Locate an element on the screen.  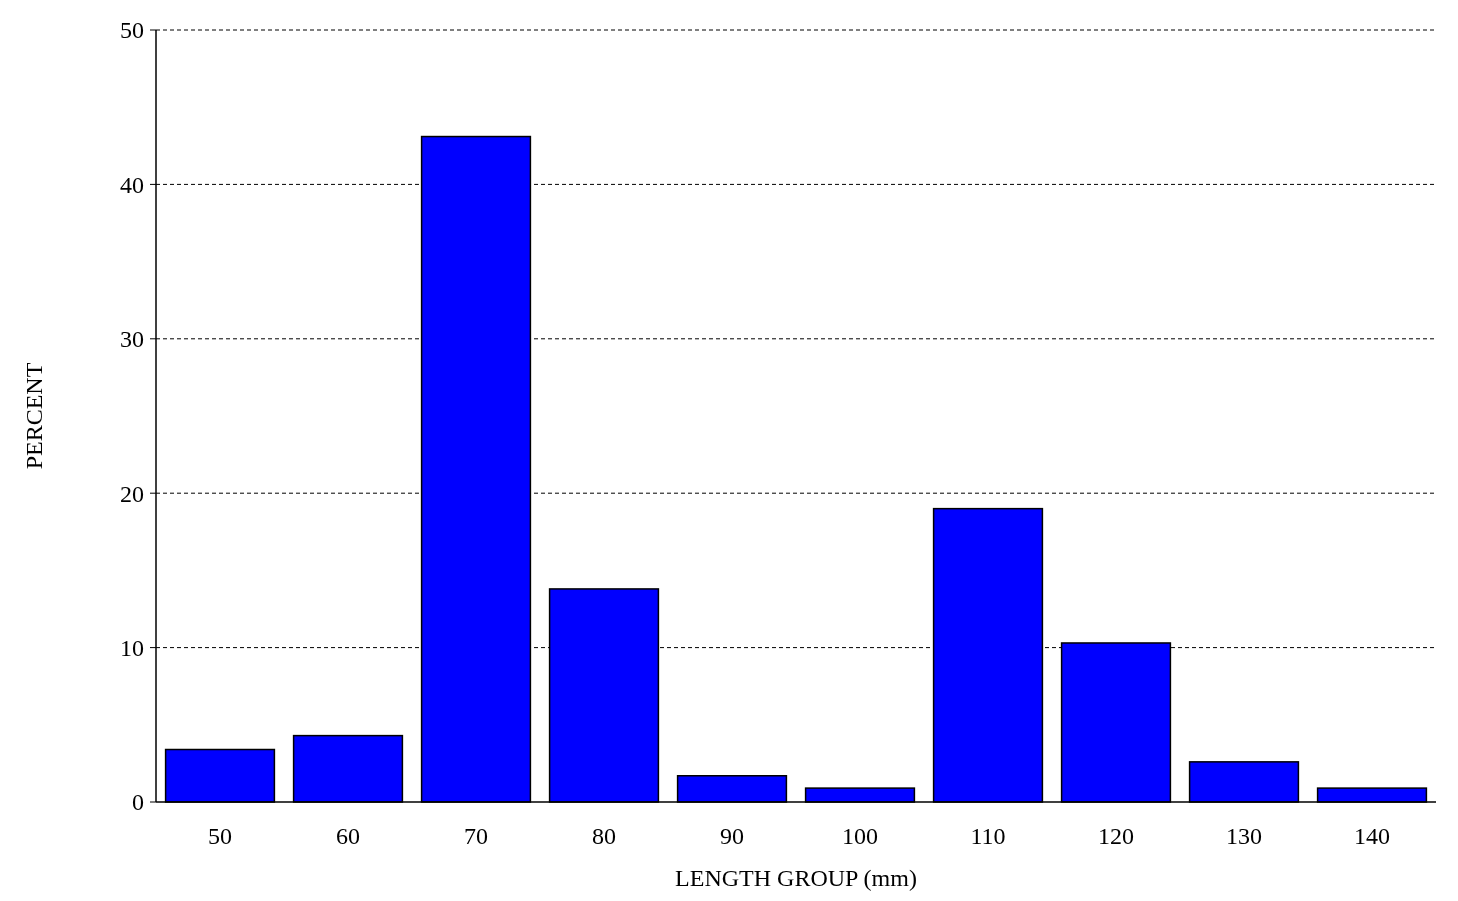
x-tick-label: 50 is located at coordinates (220, 836).